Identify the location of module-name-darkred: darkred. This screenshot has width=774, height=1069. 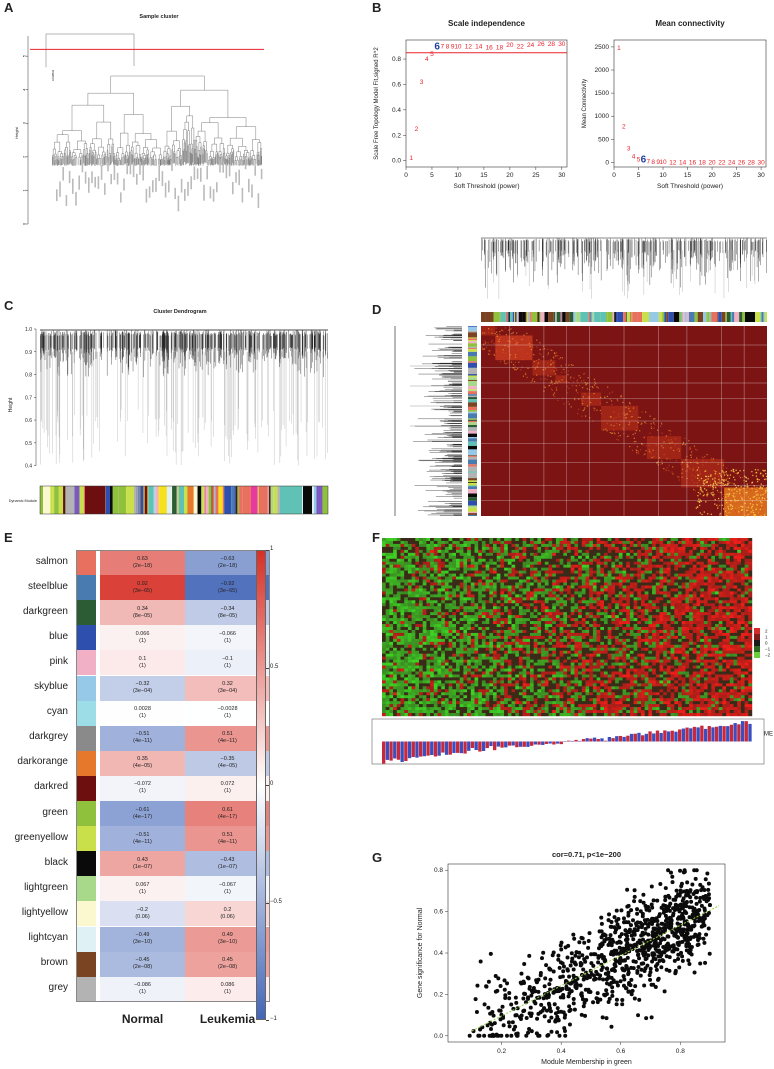
(51, 787).